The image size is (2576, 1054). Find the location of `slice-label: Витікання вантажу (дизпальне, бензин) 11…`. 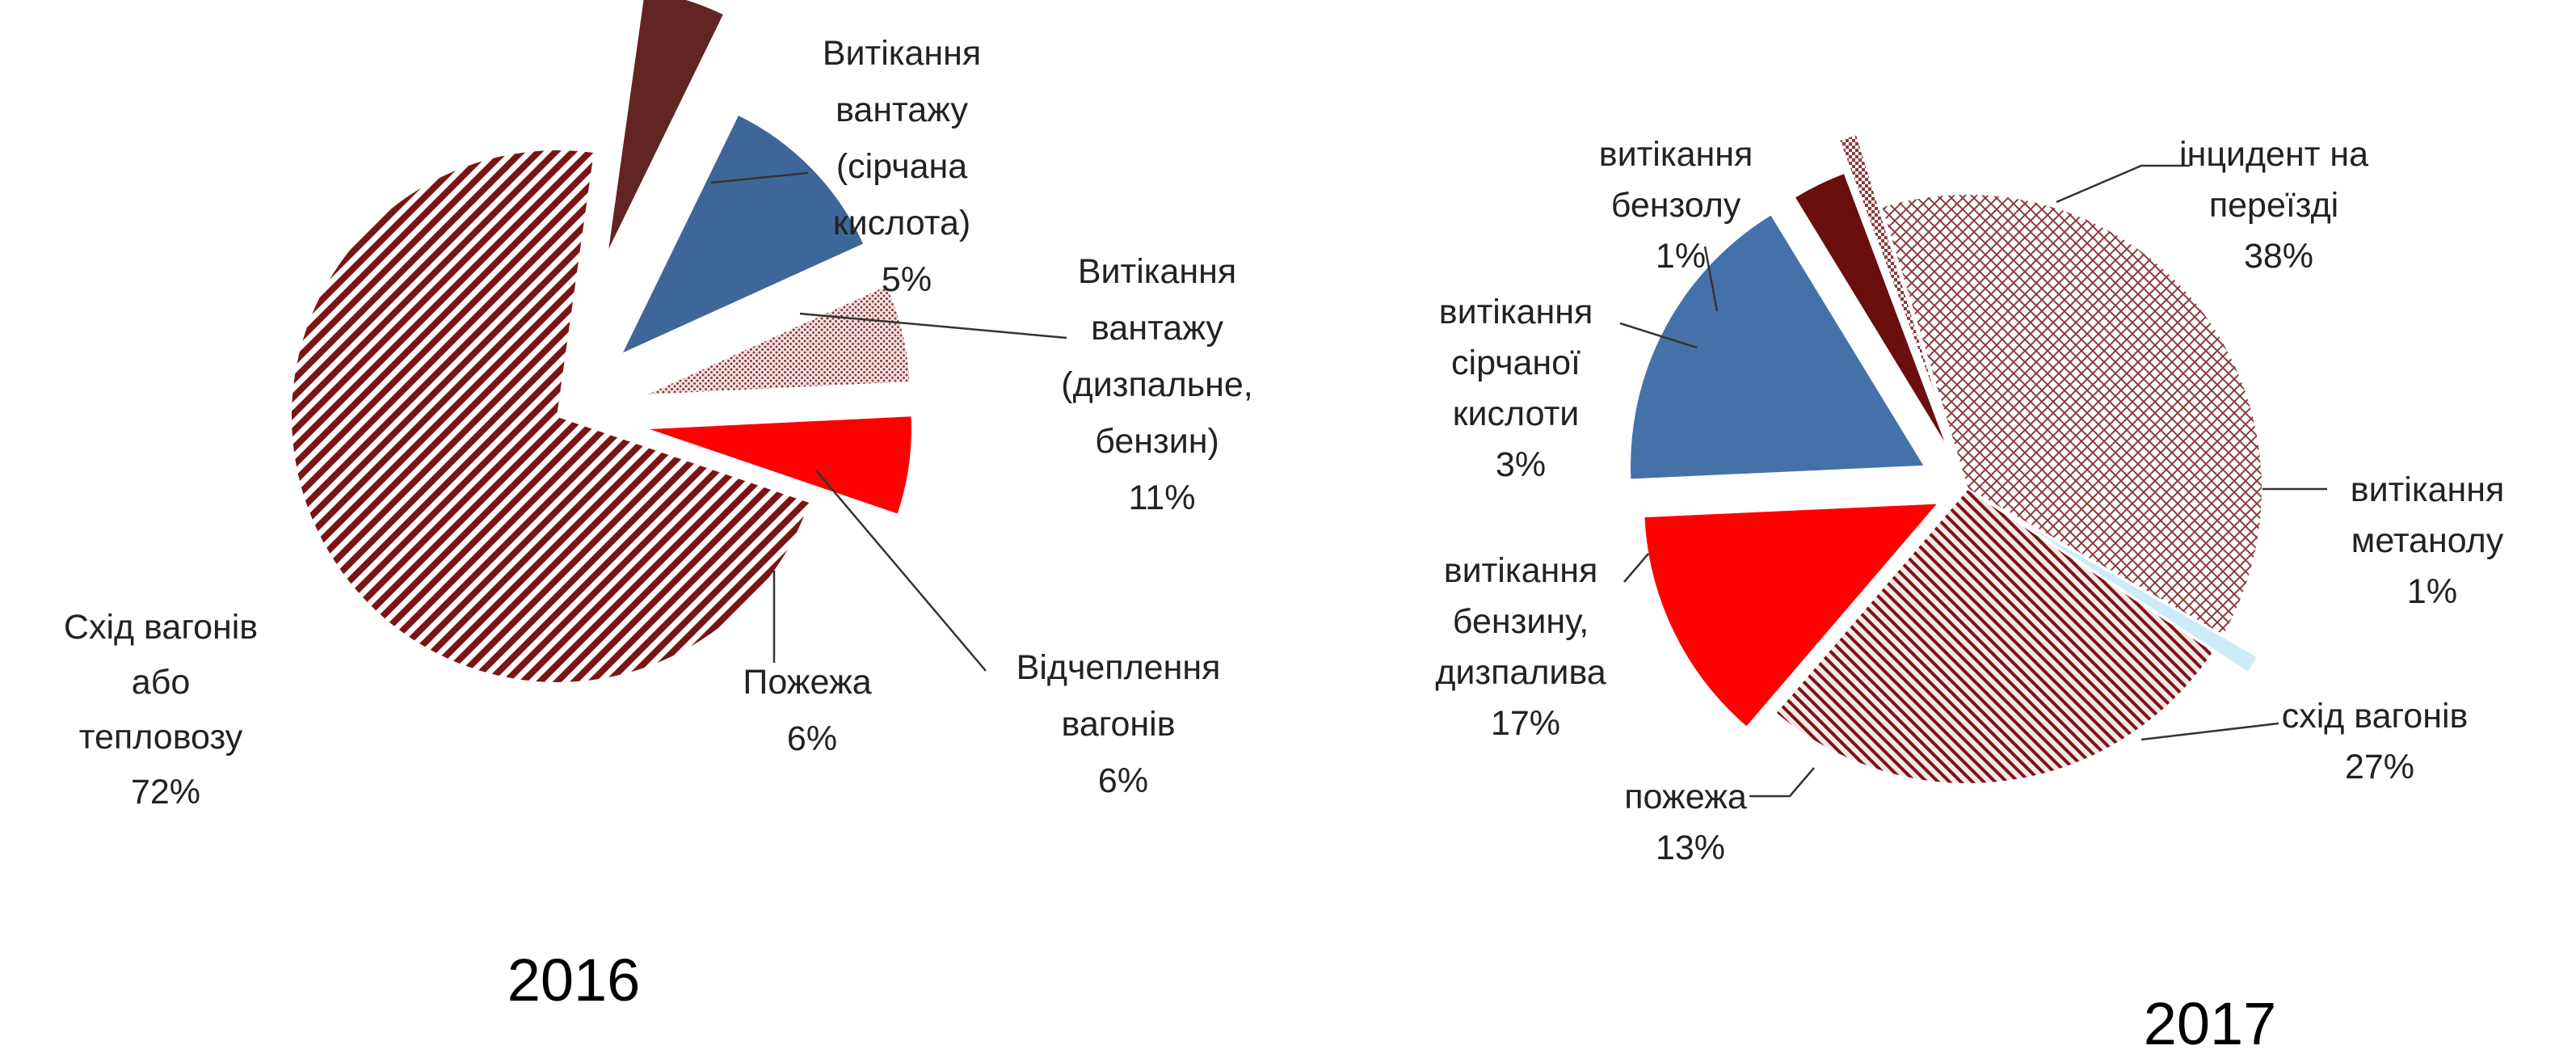

slice-label: Витікання вантажу (дизпальне, бензин) 11… is located at coordinates (1161, 385).